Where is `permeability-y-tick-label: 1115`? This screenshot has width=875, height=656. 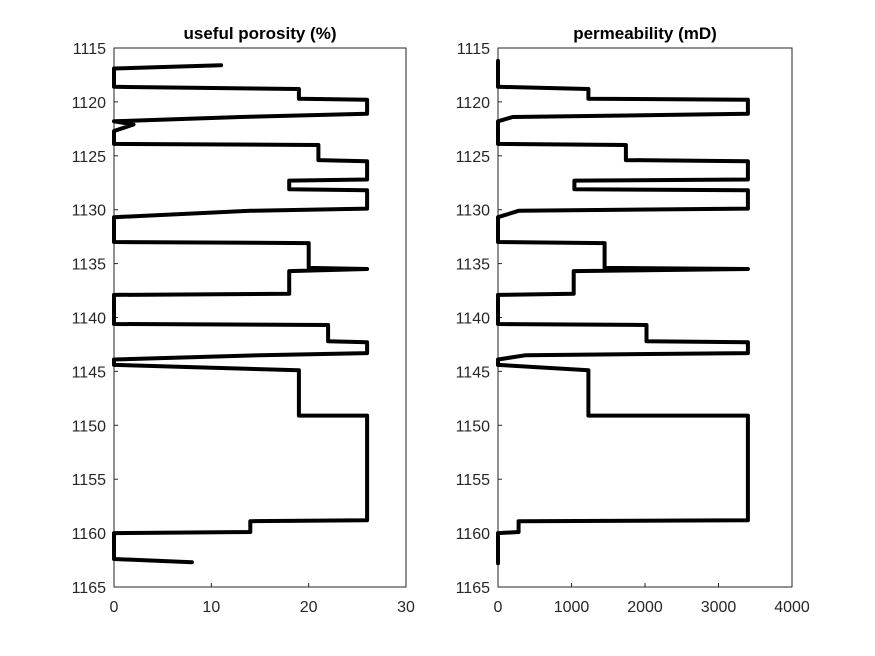 permeability-y-tick-label: 1115 is located at coordinates (473, 49).